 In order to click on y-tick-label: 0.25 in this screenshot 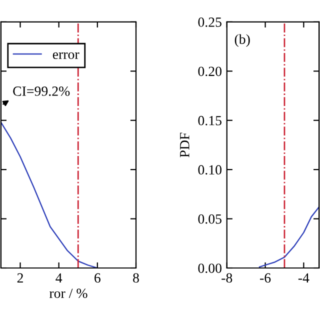, I will do `click(210, 22)`.